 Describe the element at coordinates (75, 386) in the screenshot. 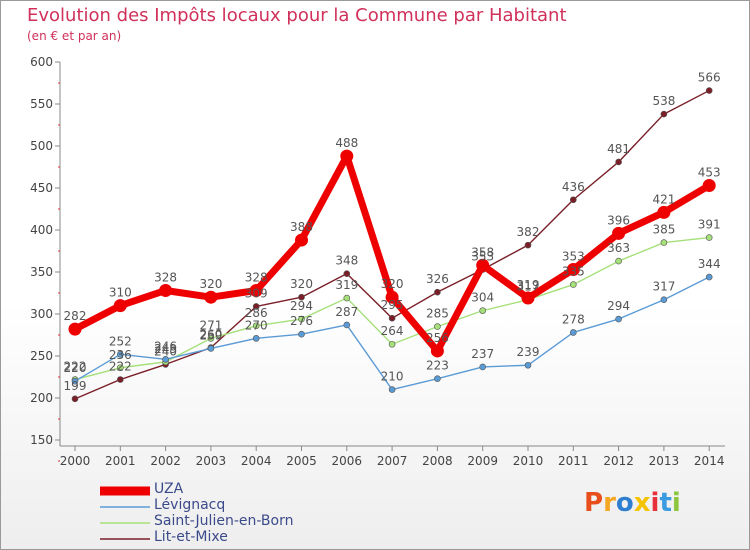

I see `data-label: 199` at that location.